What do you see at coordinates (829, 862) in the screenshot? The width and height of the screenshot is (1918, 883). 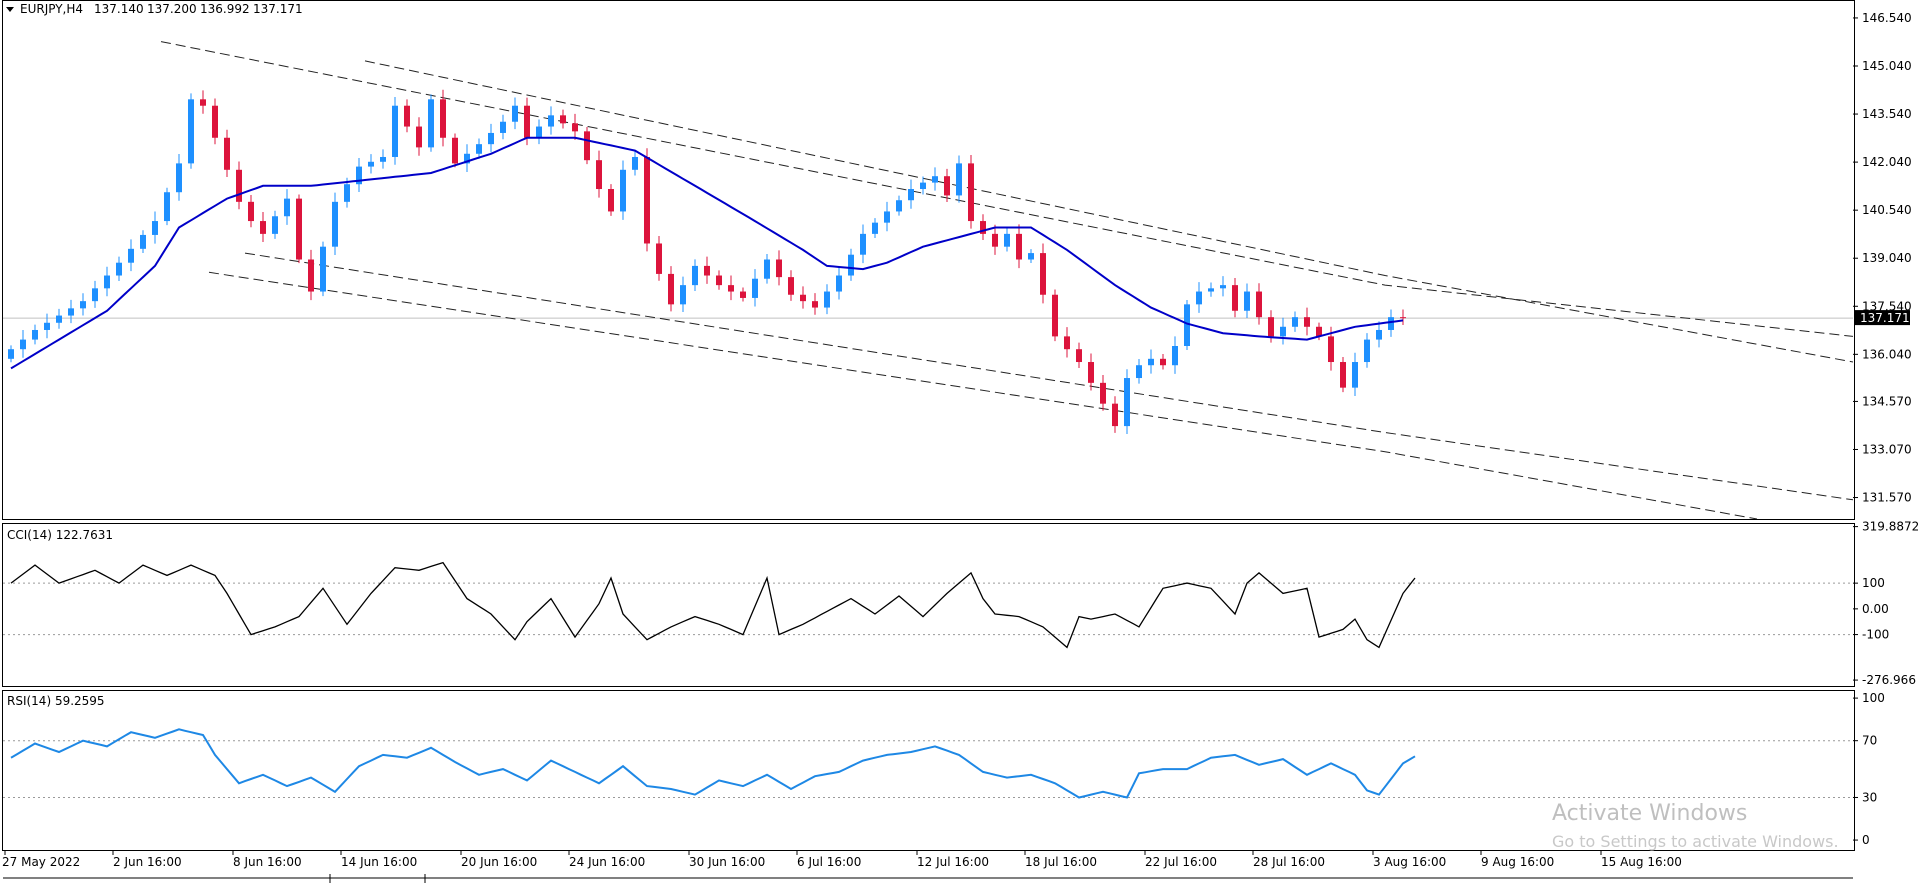 I see `time-axis-label: 6 Jul 16:00` at bounding box center [829, 862].